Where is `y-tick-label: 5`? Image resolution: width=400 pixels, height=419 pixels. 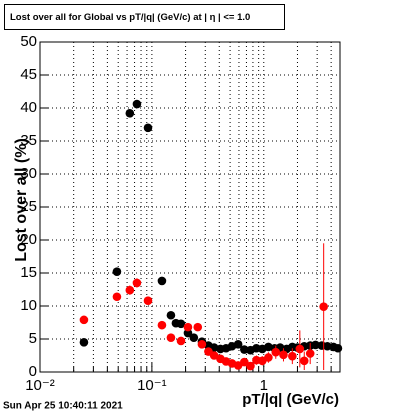
y-tick-label: 5 is located at coordinates (33, 338).